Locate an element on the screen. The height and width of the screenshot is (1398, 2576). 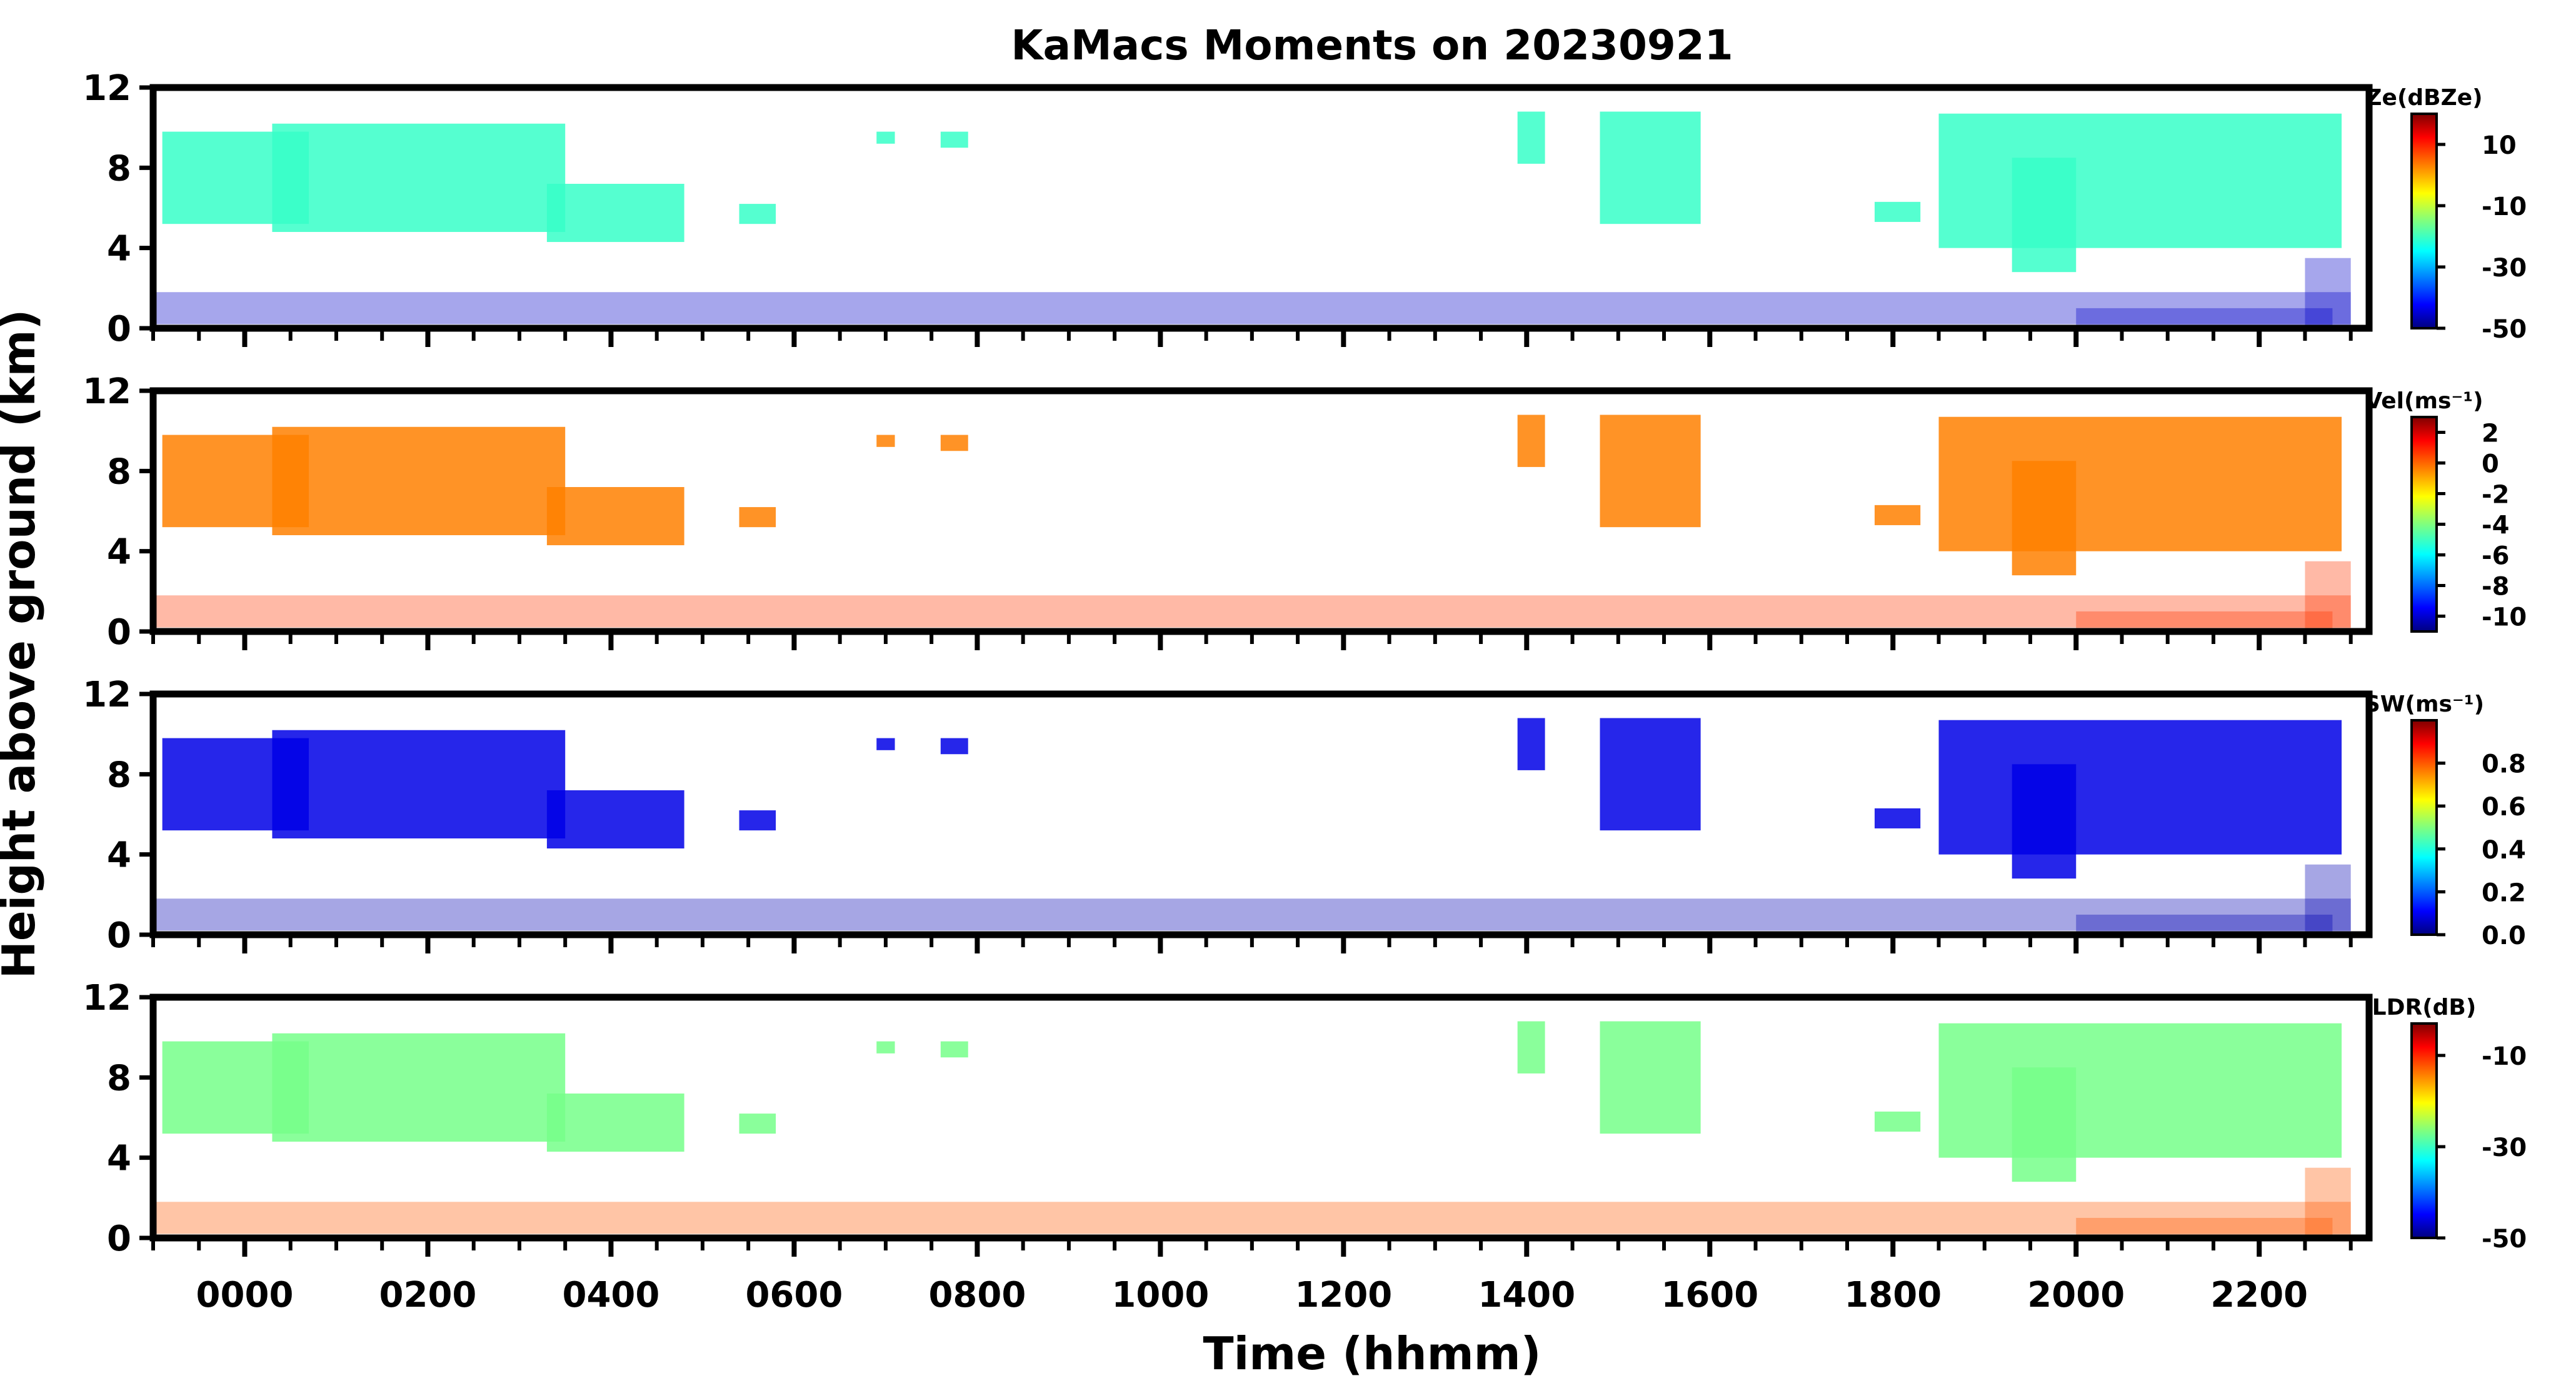
colorbar-tick-label: -50 is located at coordinates (2504, 330).